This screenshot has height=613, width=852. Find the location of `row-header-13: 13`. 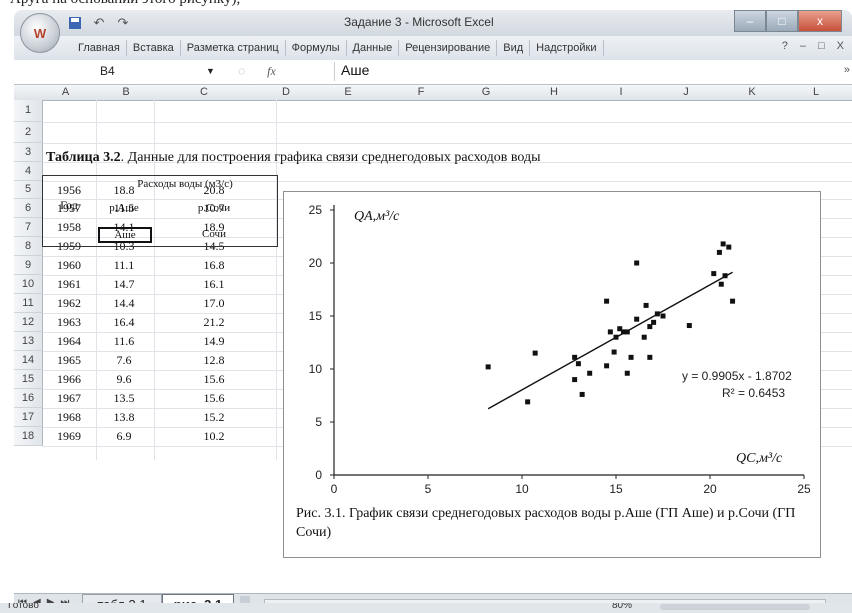

row-header-13: 13 is located at coordinates (28, 341).